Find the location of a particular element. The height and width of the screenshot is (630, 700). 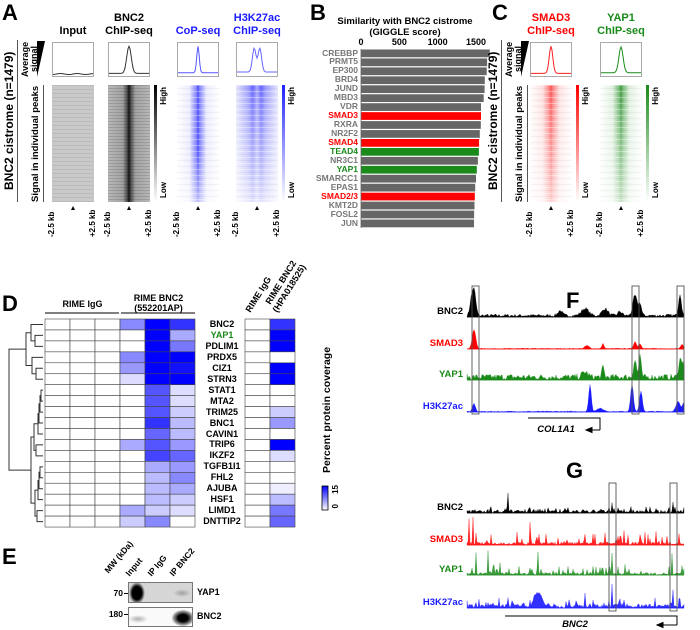

peaks-bracket is located at coordinates (43, 143).